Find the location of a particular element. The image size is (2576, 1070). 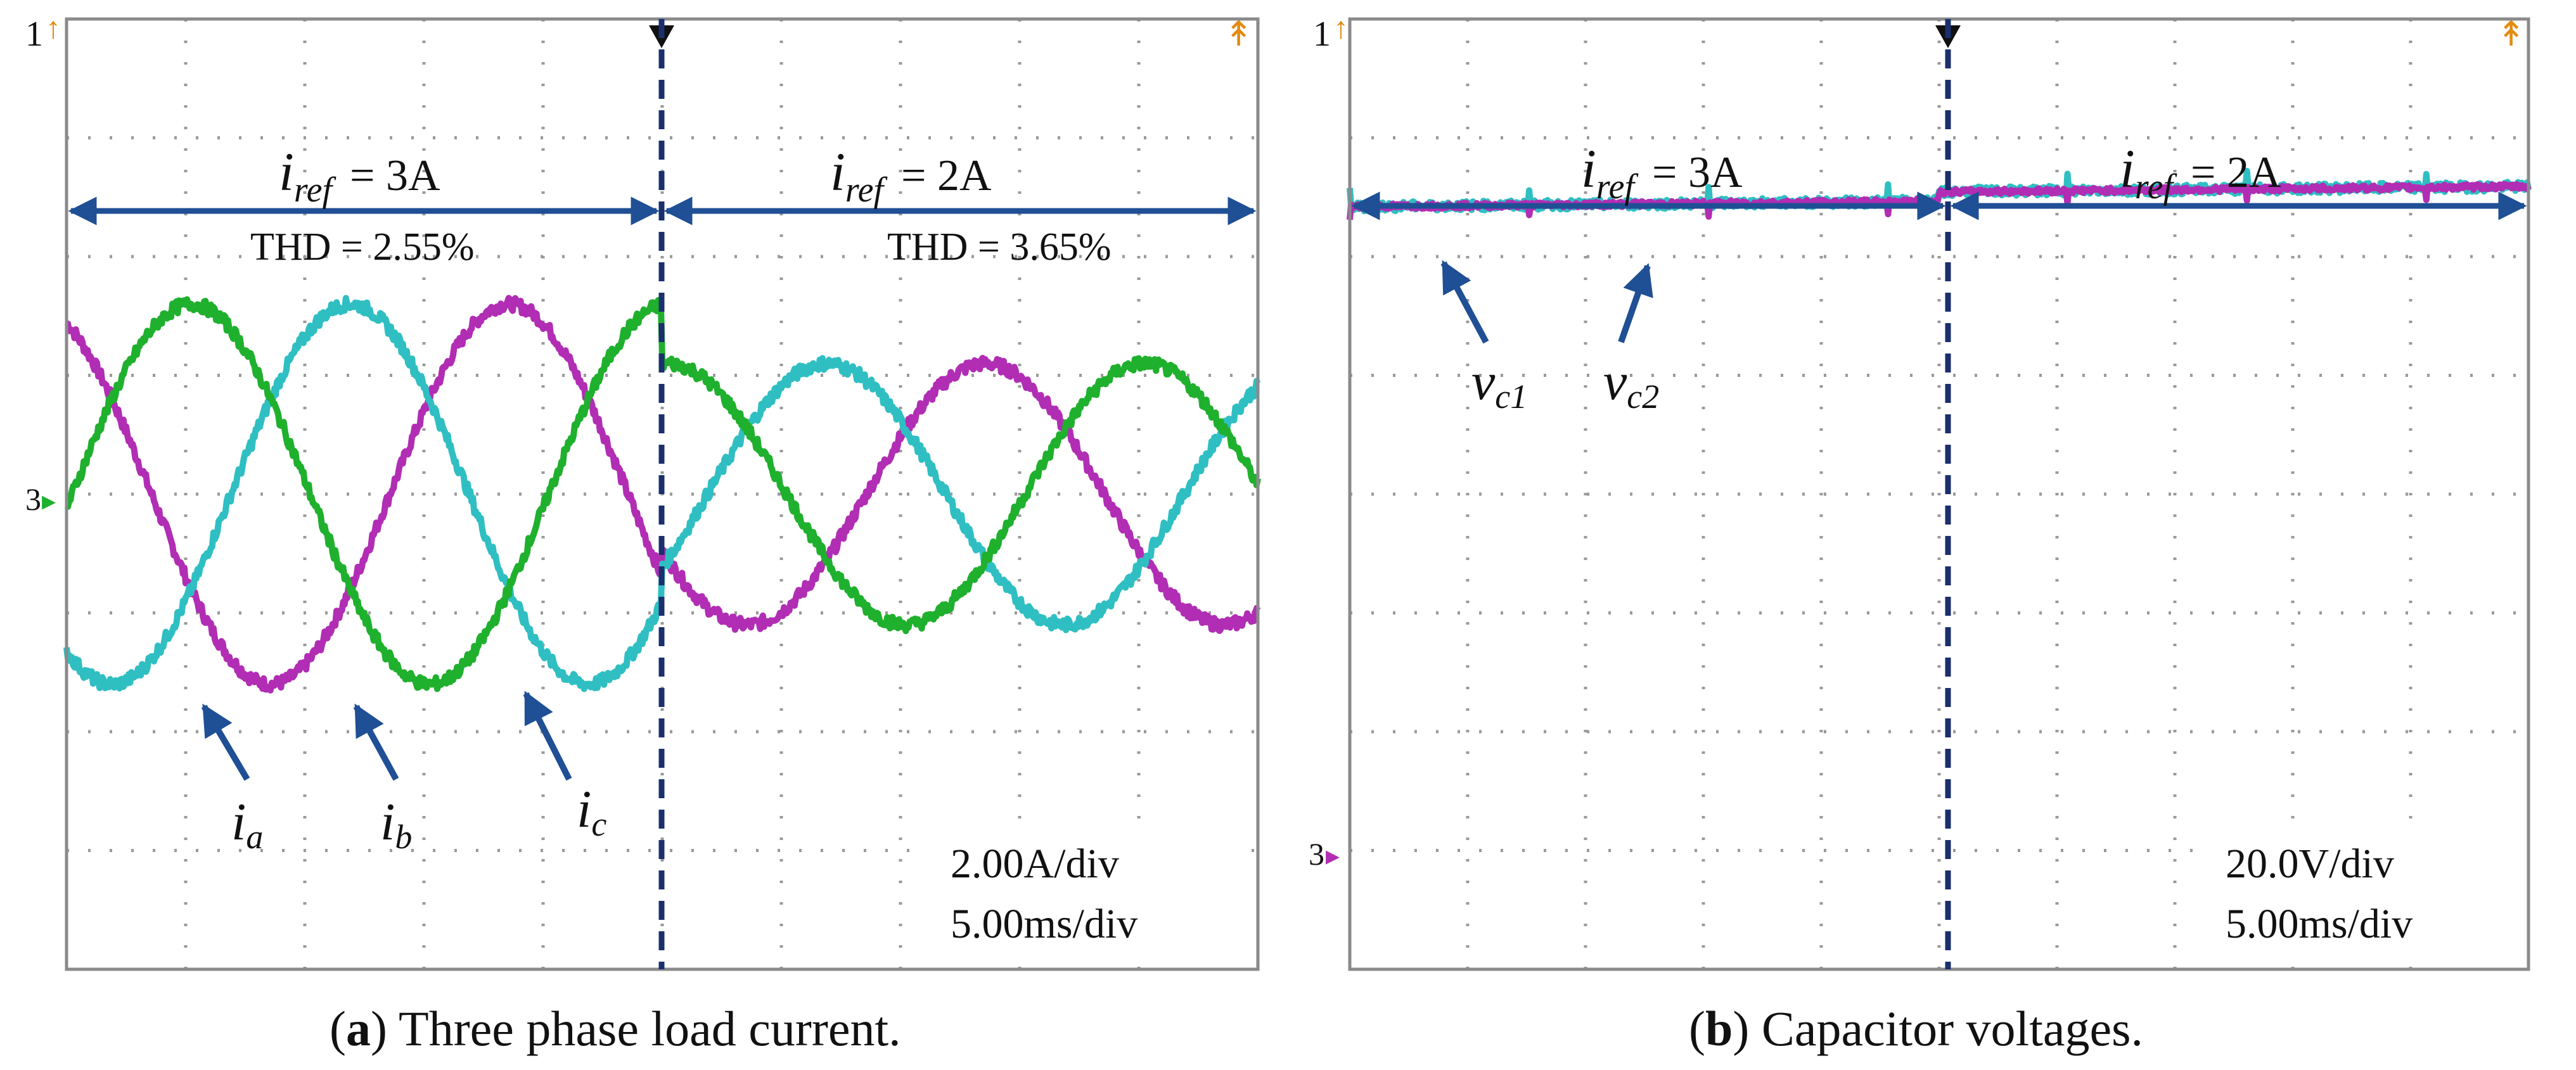

caption-a: (a) Three phase load current. is located at coordinates (615, 1028).